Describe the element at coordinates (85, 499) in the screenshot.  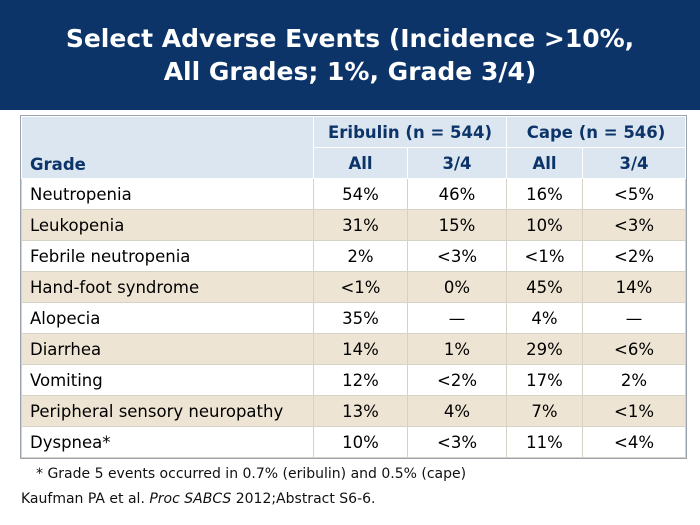
I see `reference-authors: Kaufman PA et al.` at that location.